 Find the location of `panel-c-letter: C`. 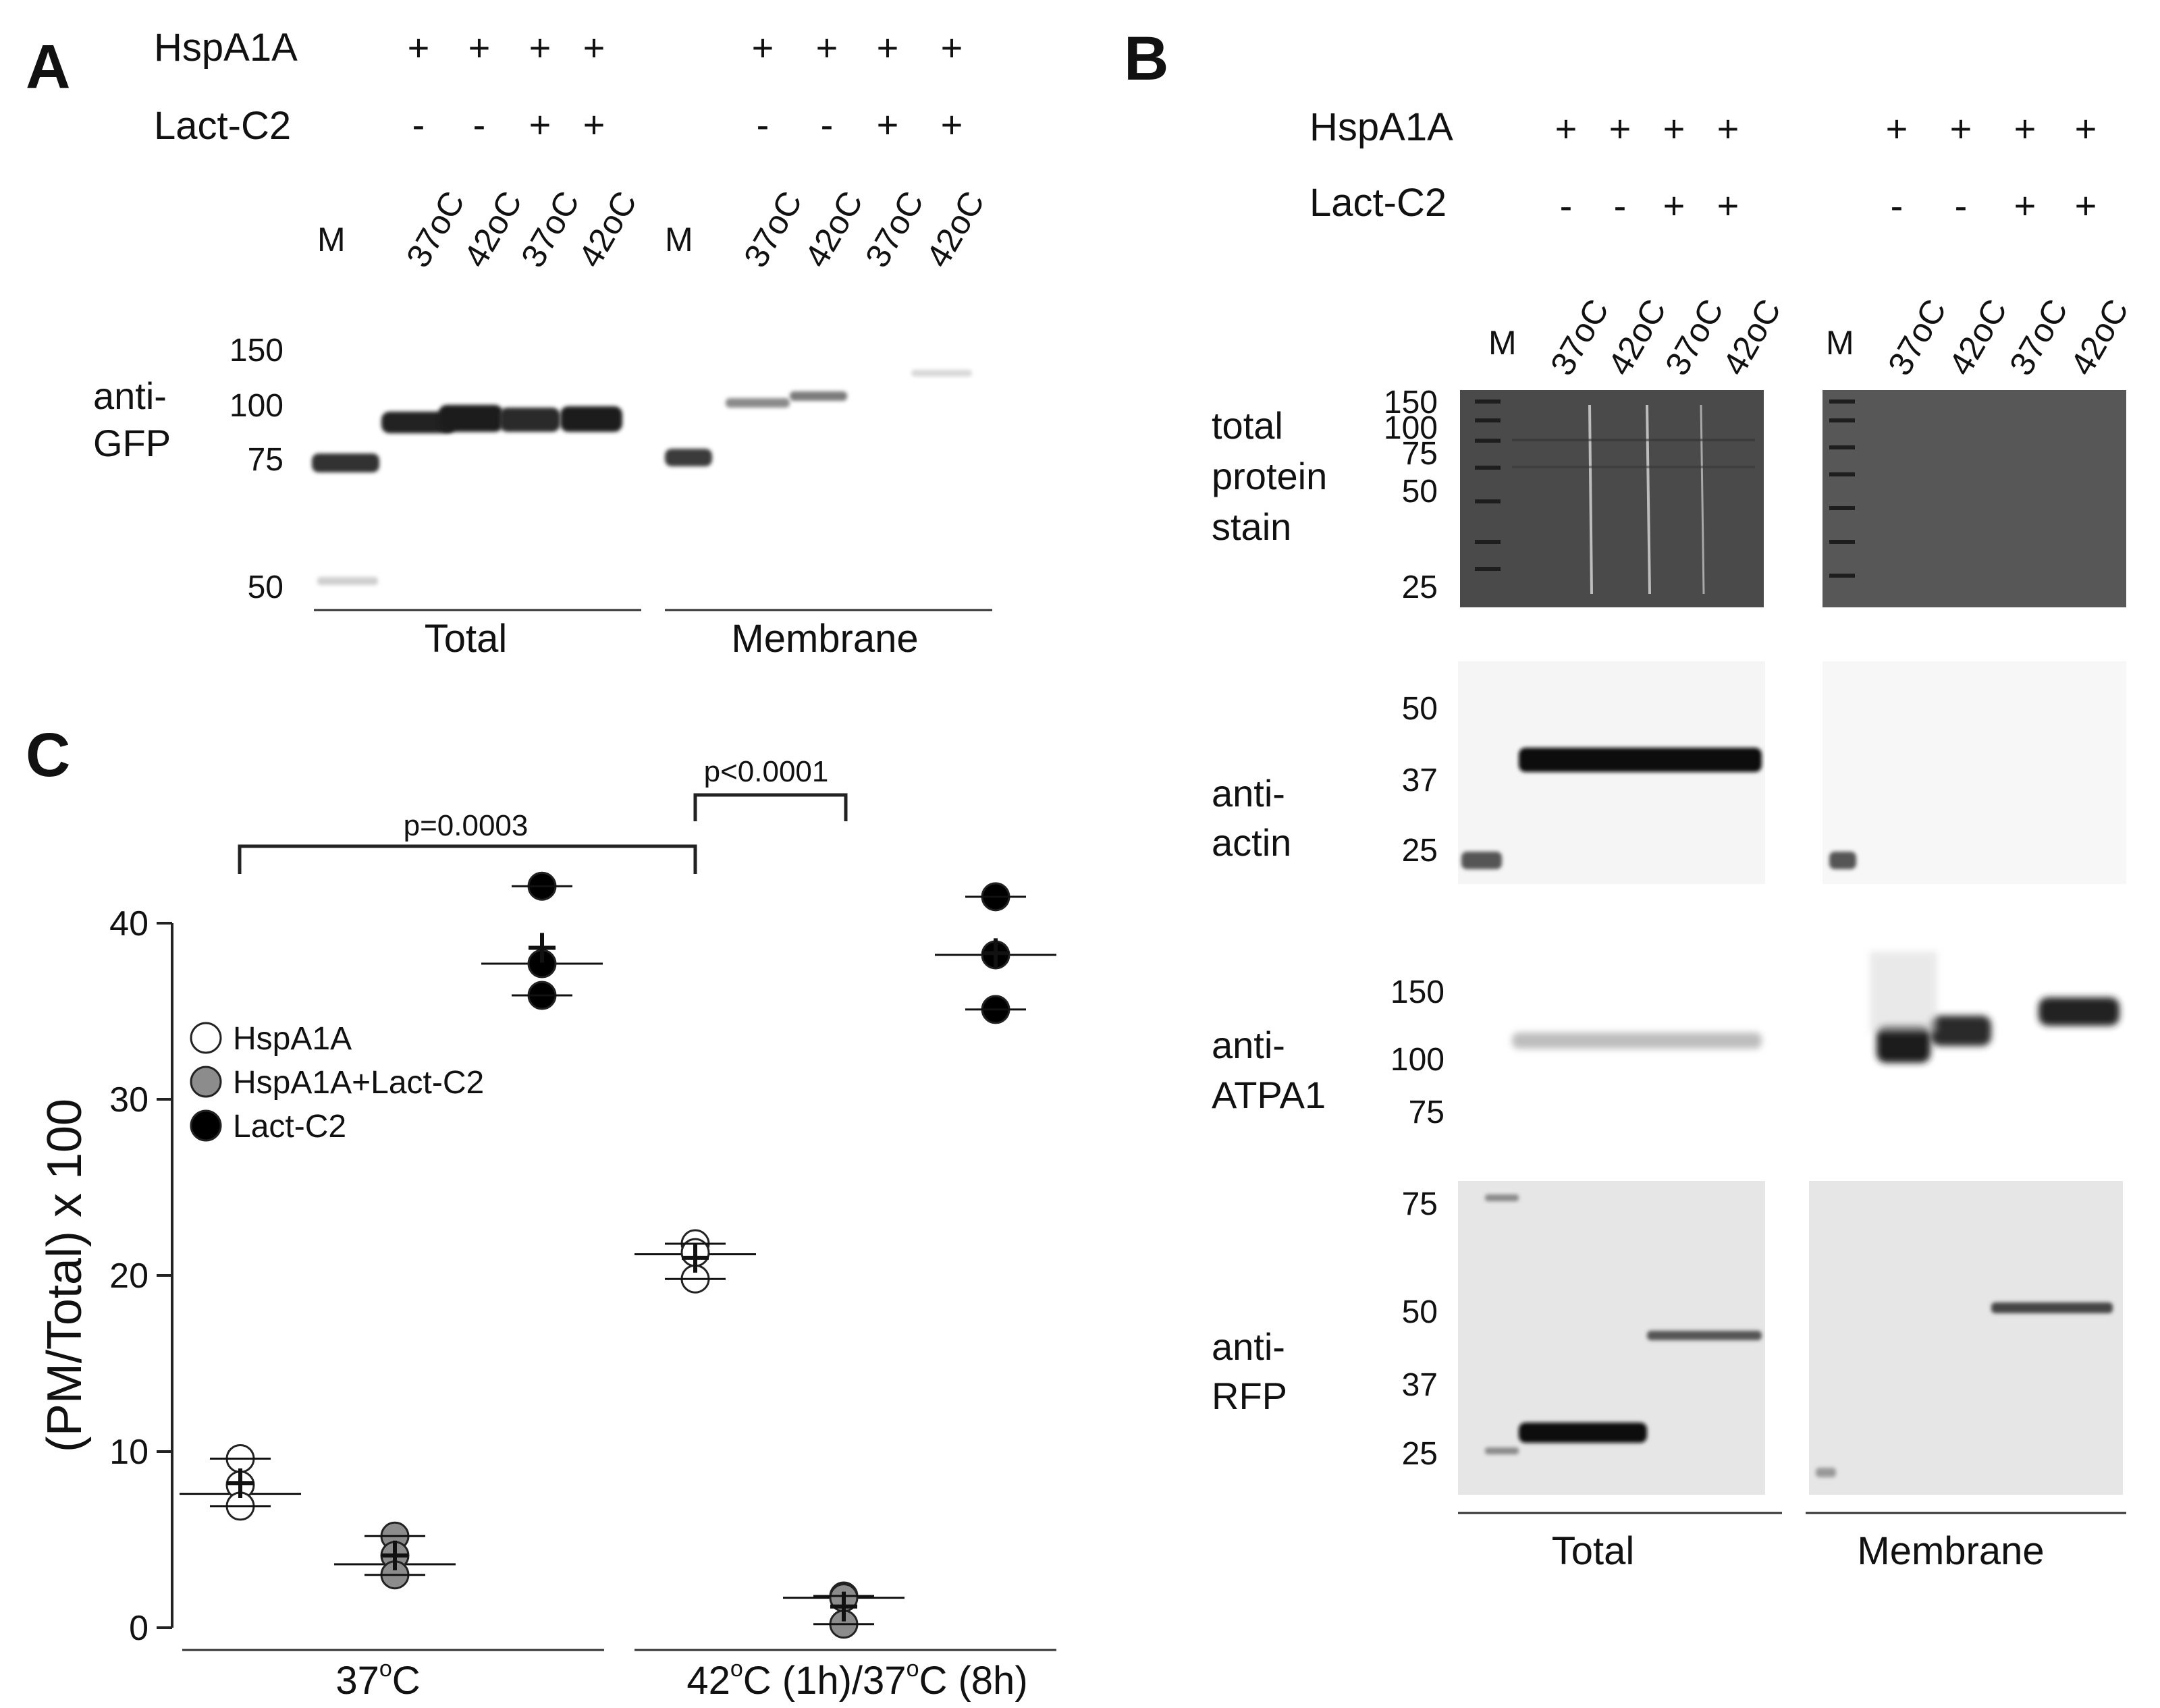

panel-c-letter: C is located at coordinates (48, 755).